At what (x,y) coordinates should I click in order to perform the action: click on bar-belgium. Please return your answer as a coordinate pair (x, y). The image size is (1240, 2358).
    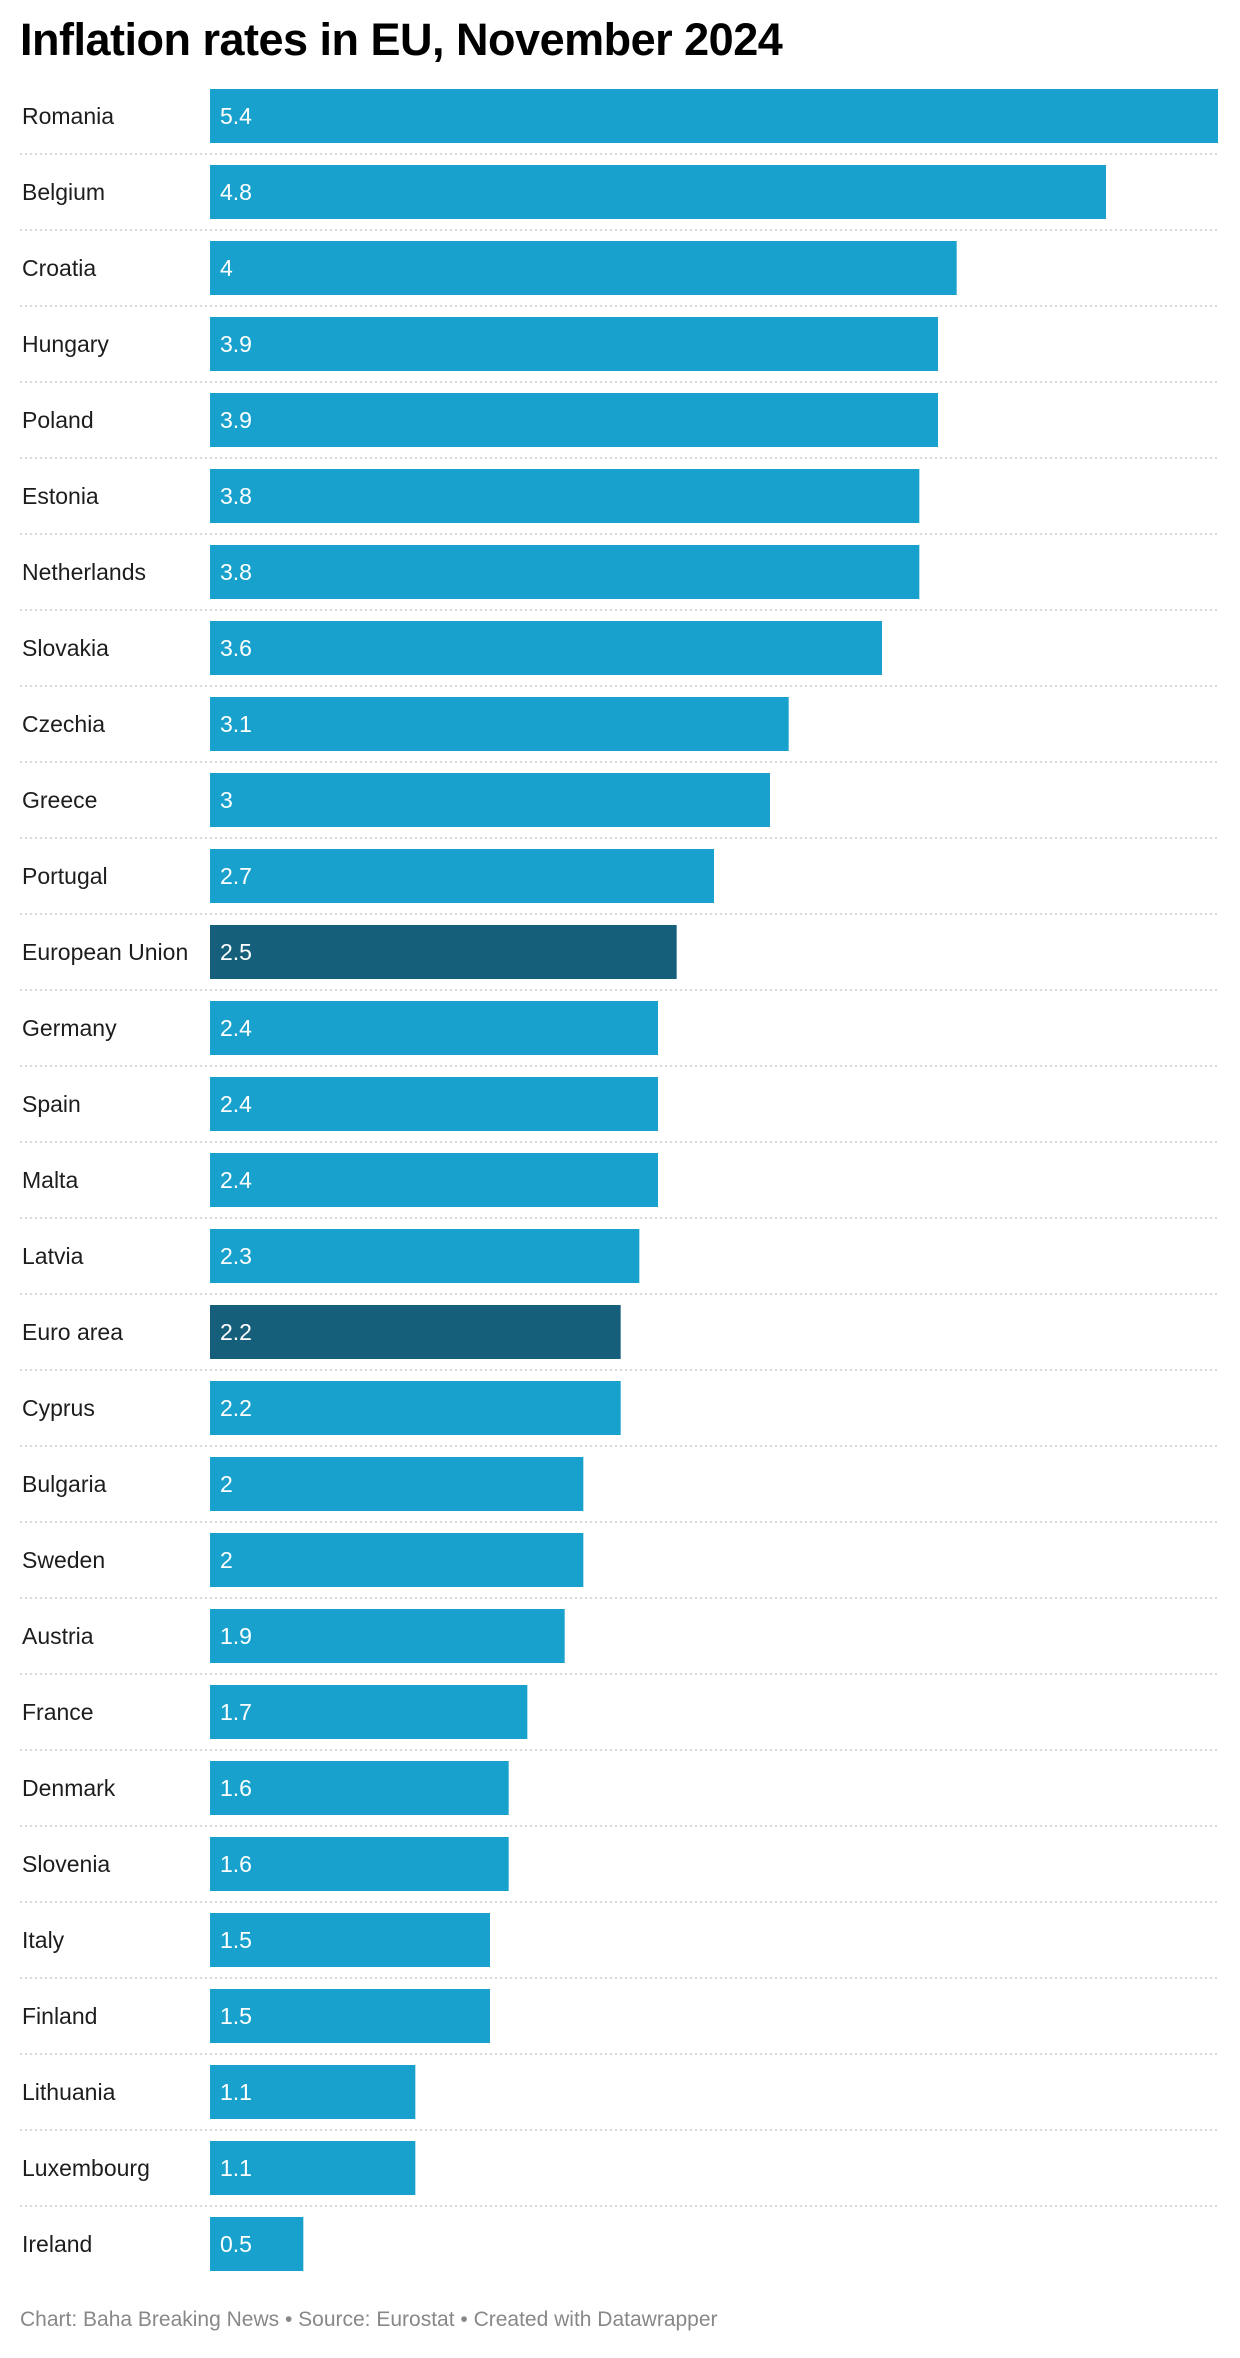
    Looking at the image, I should click on (658, 192).